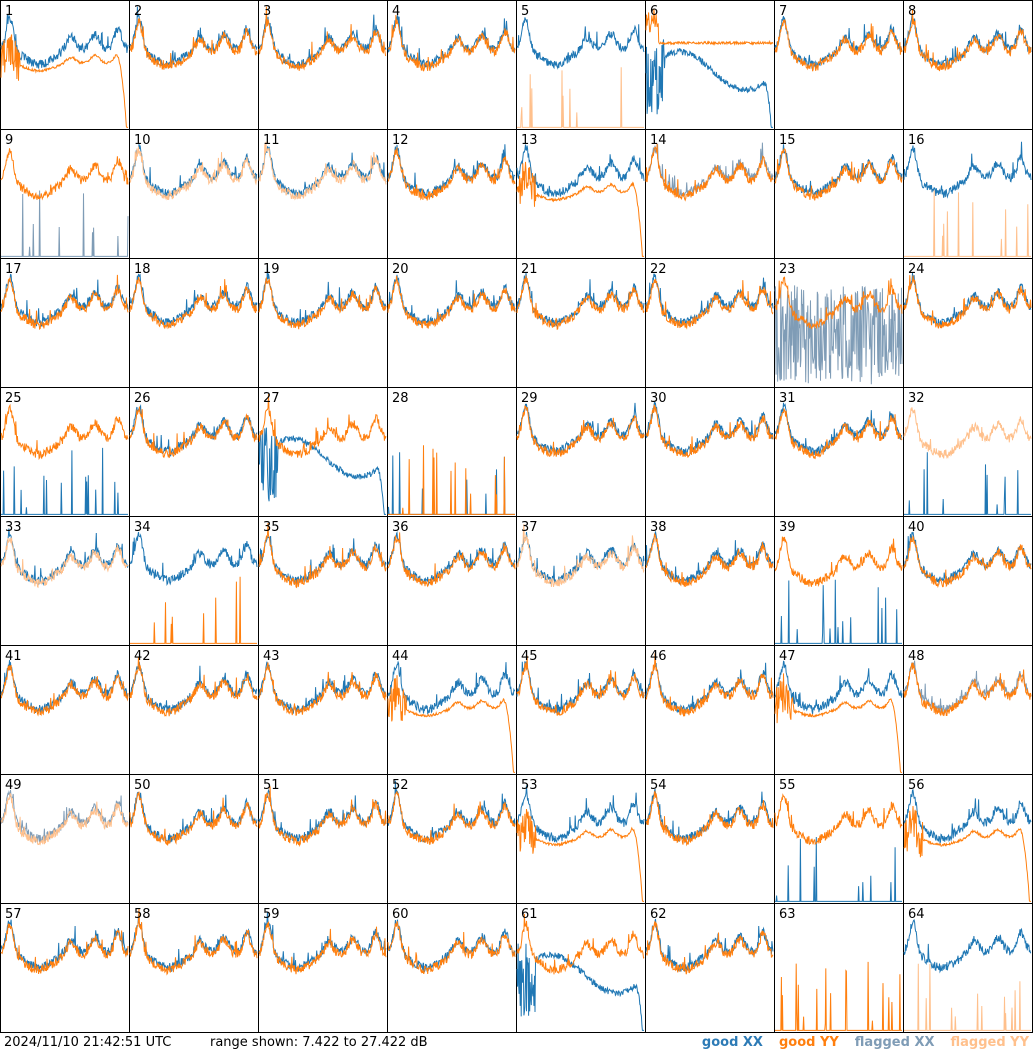  Describe the element at coordinates (787, 656) in the screenshot. I see `panel-number: 47` at that location.